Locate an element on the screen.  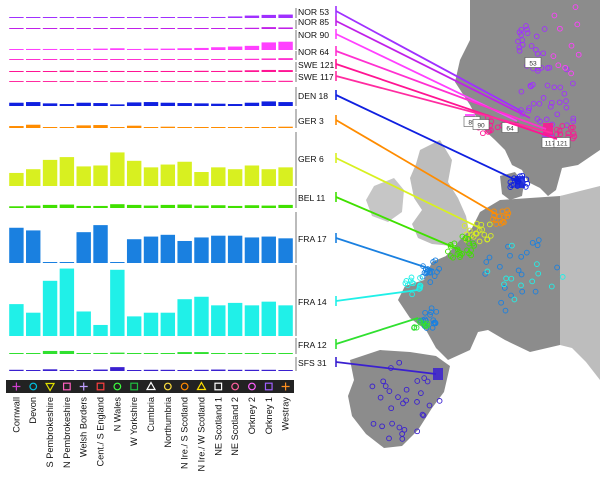
map-label: 90 is located at coordinates (481, 126).